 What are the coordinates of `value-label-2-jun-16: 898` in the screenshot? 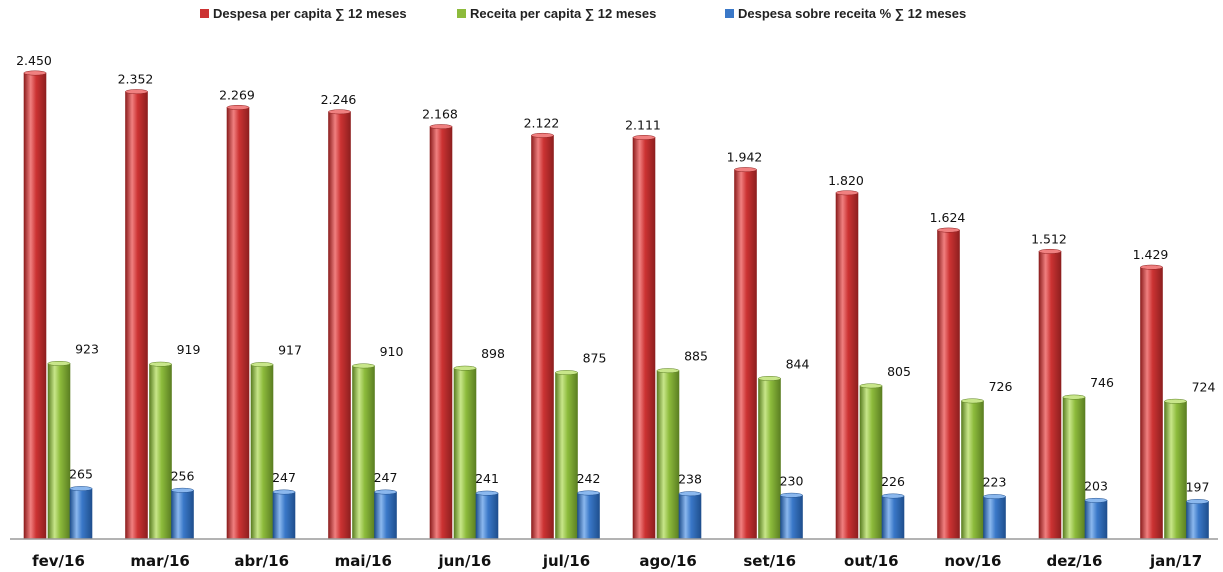 It's located at (493, 353).